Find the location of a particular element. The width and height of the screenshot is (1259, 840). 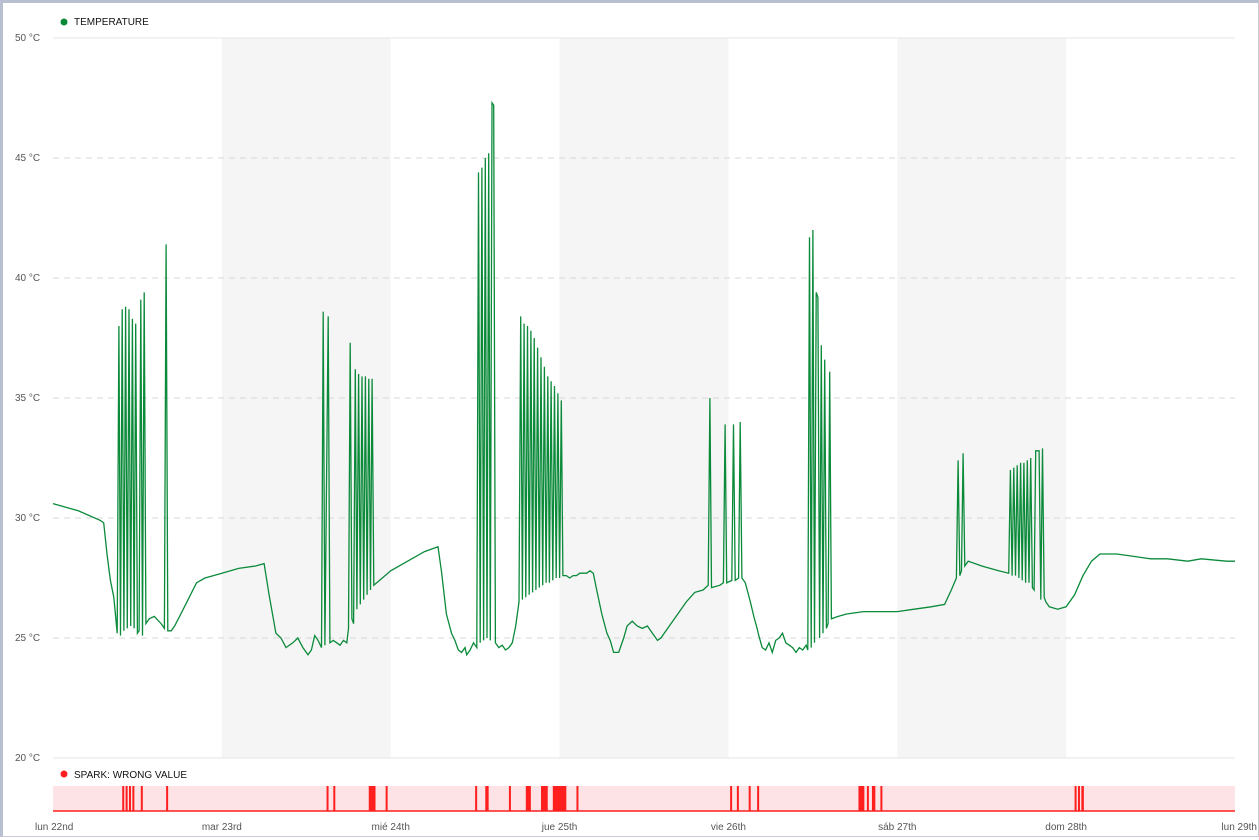

legend-spark: SPARK: WRONG VALUE is located at coordinates (130, 775).